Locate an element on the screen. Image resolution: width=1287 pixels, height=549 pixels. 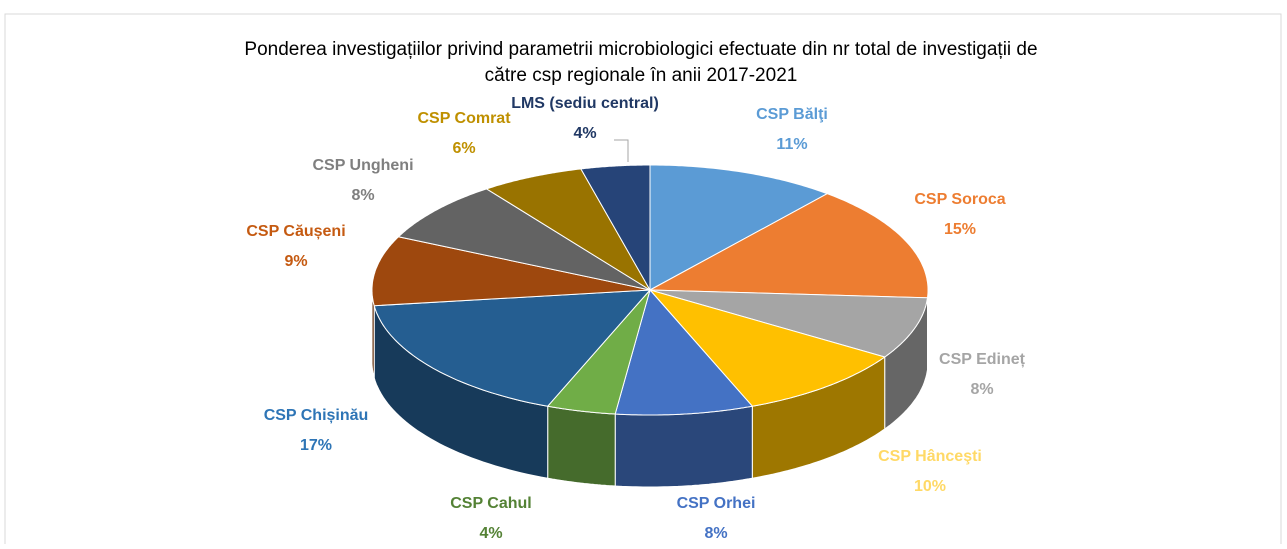
slice-label: CSP Hânceşti is located at coordinates (930, 456).